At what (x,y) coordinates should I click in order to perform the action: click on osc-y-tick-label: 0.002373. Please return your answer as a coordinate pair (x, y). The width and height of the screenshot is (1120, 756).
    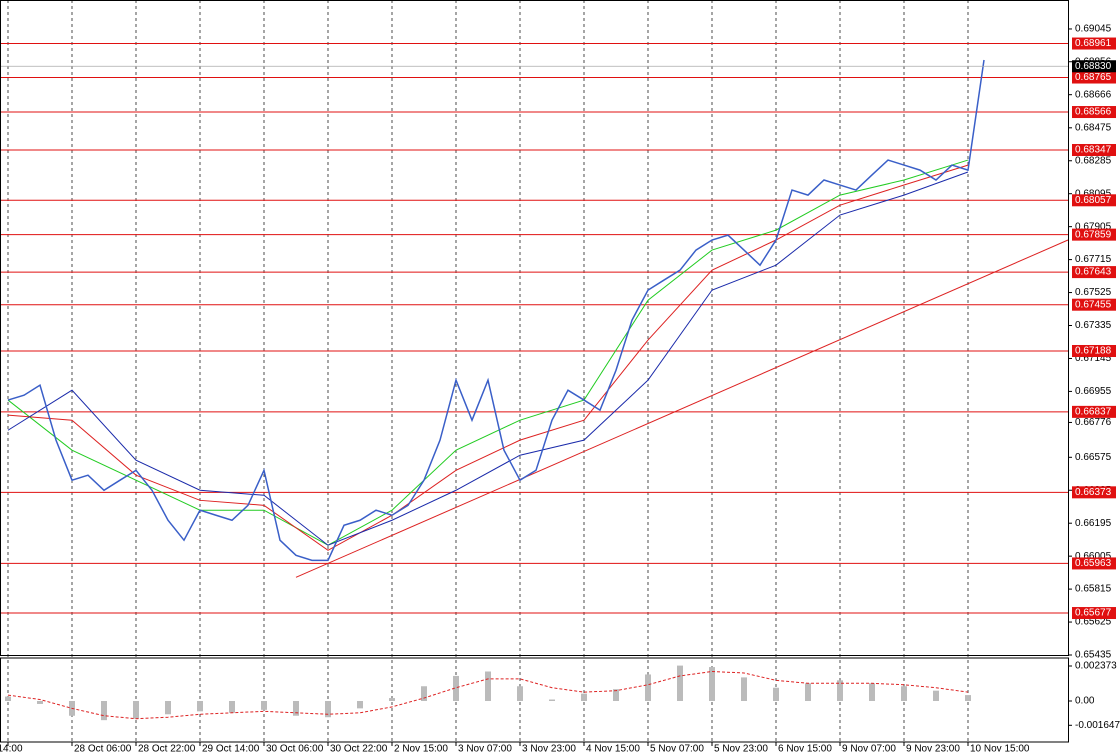
    Looking at the image, I should click on (1096, 666).